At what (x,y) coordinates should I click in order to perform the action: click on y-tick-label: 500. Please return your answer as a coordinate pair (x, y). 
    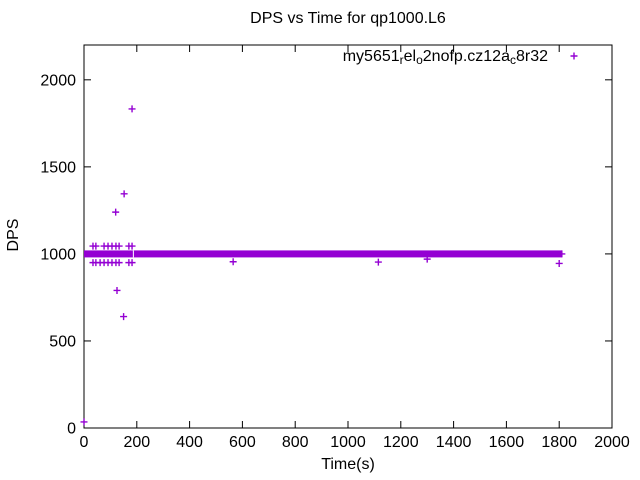
    Looking at the image, I should click on (62, 341).